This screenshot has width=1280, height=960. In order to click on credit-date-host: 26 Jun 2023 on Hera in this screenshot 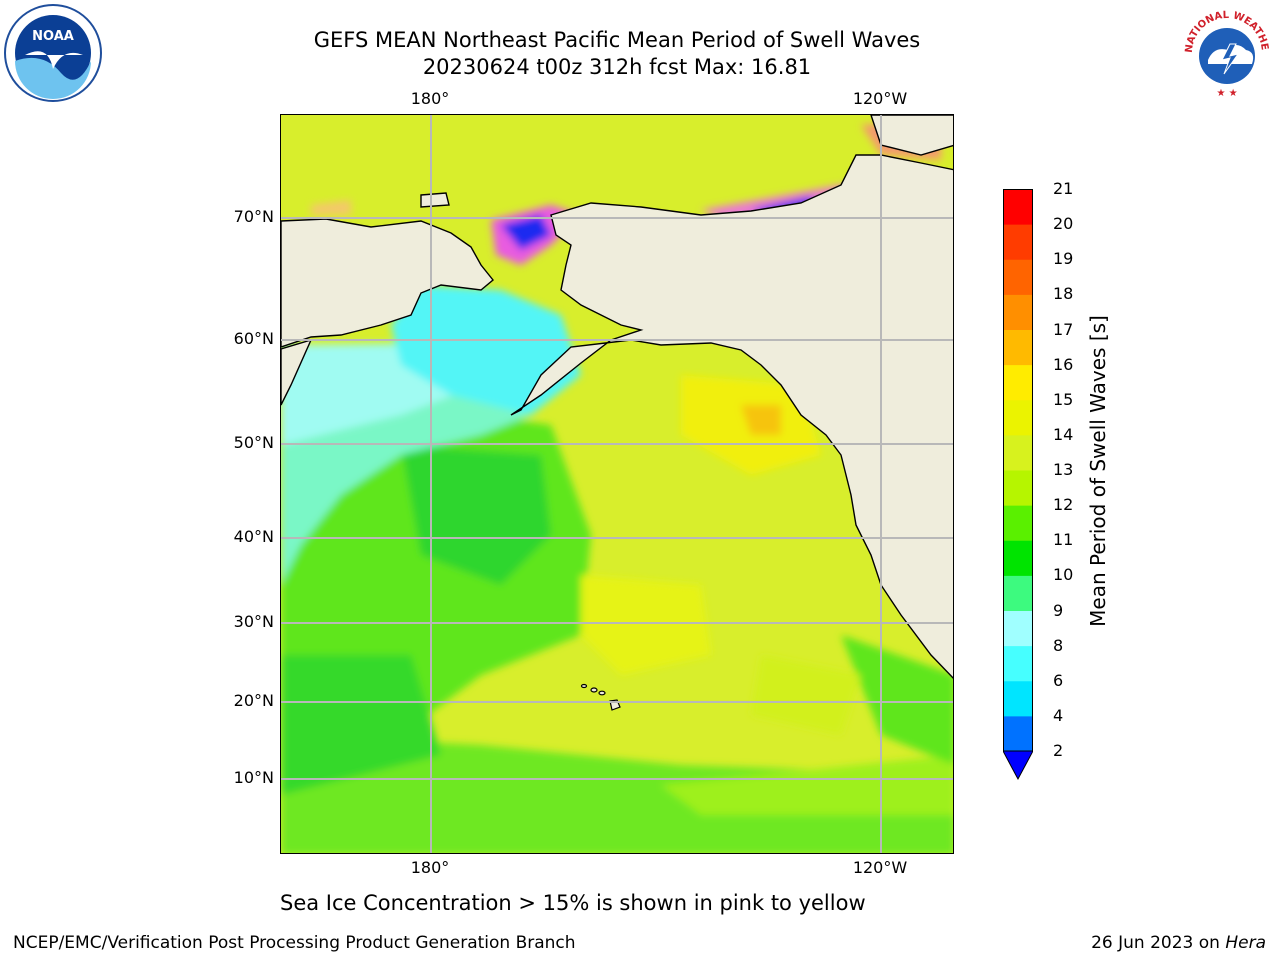, I will do `click(1178, 943)`.